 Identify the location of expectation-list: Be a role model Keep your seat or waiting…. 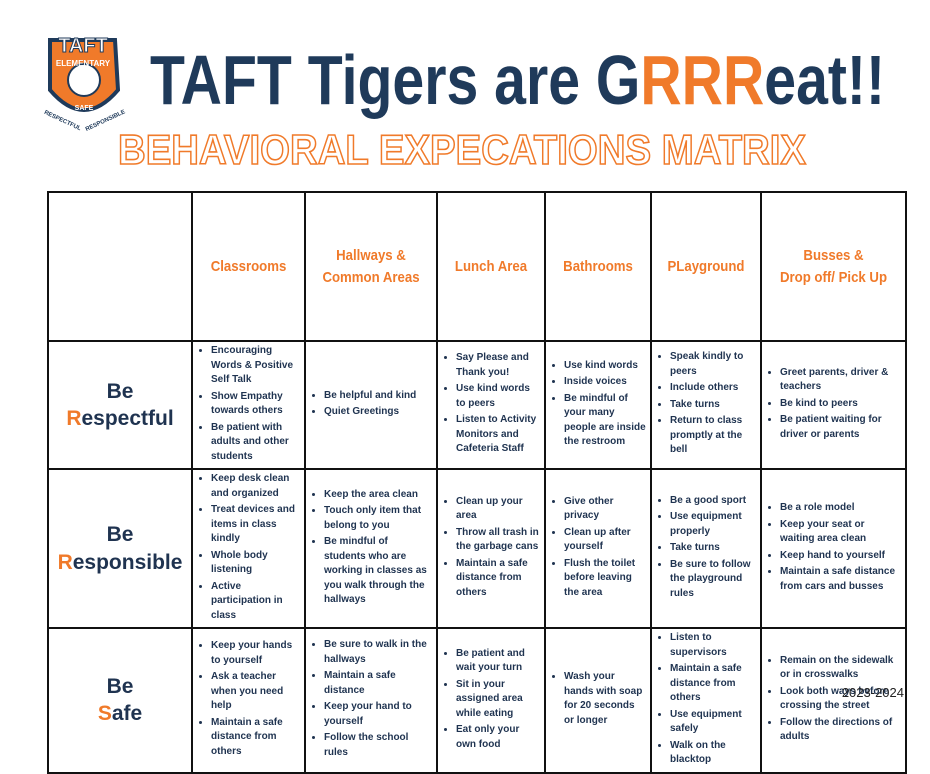
(833, 547).